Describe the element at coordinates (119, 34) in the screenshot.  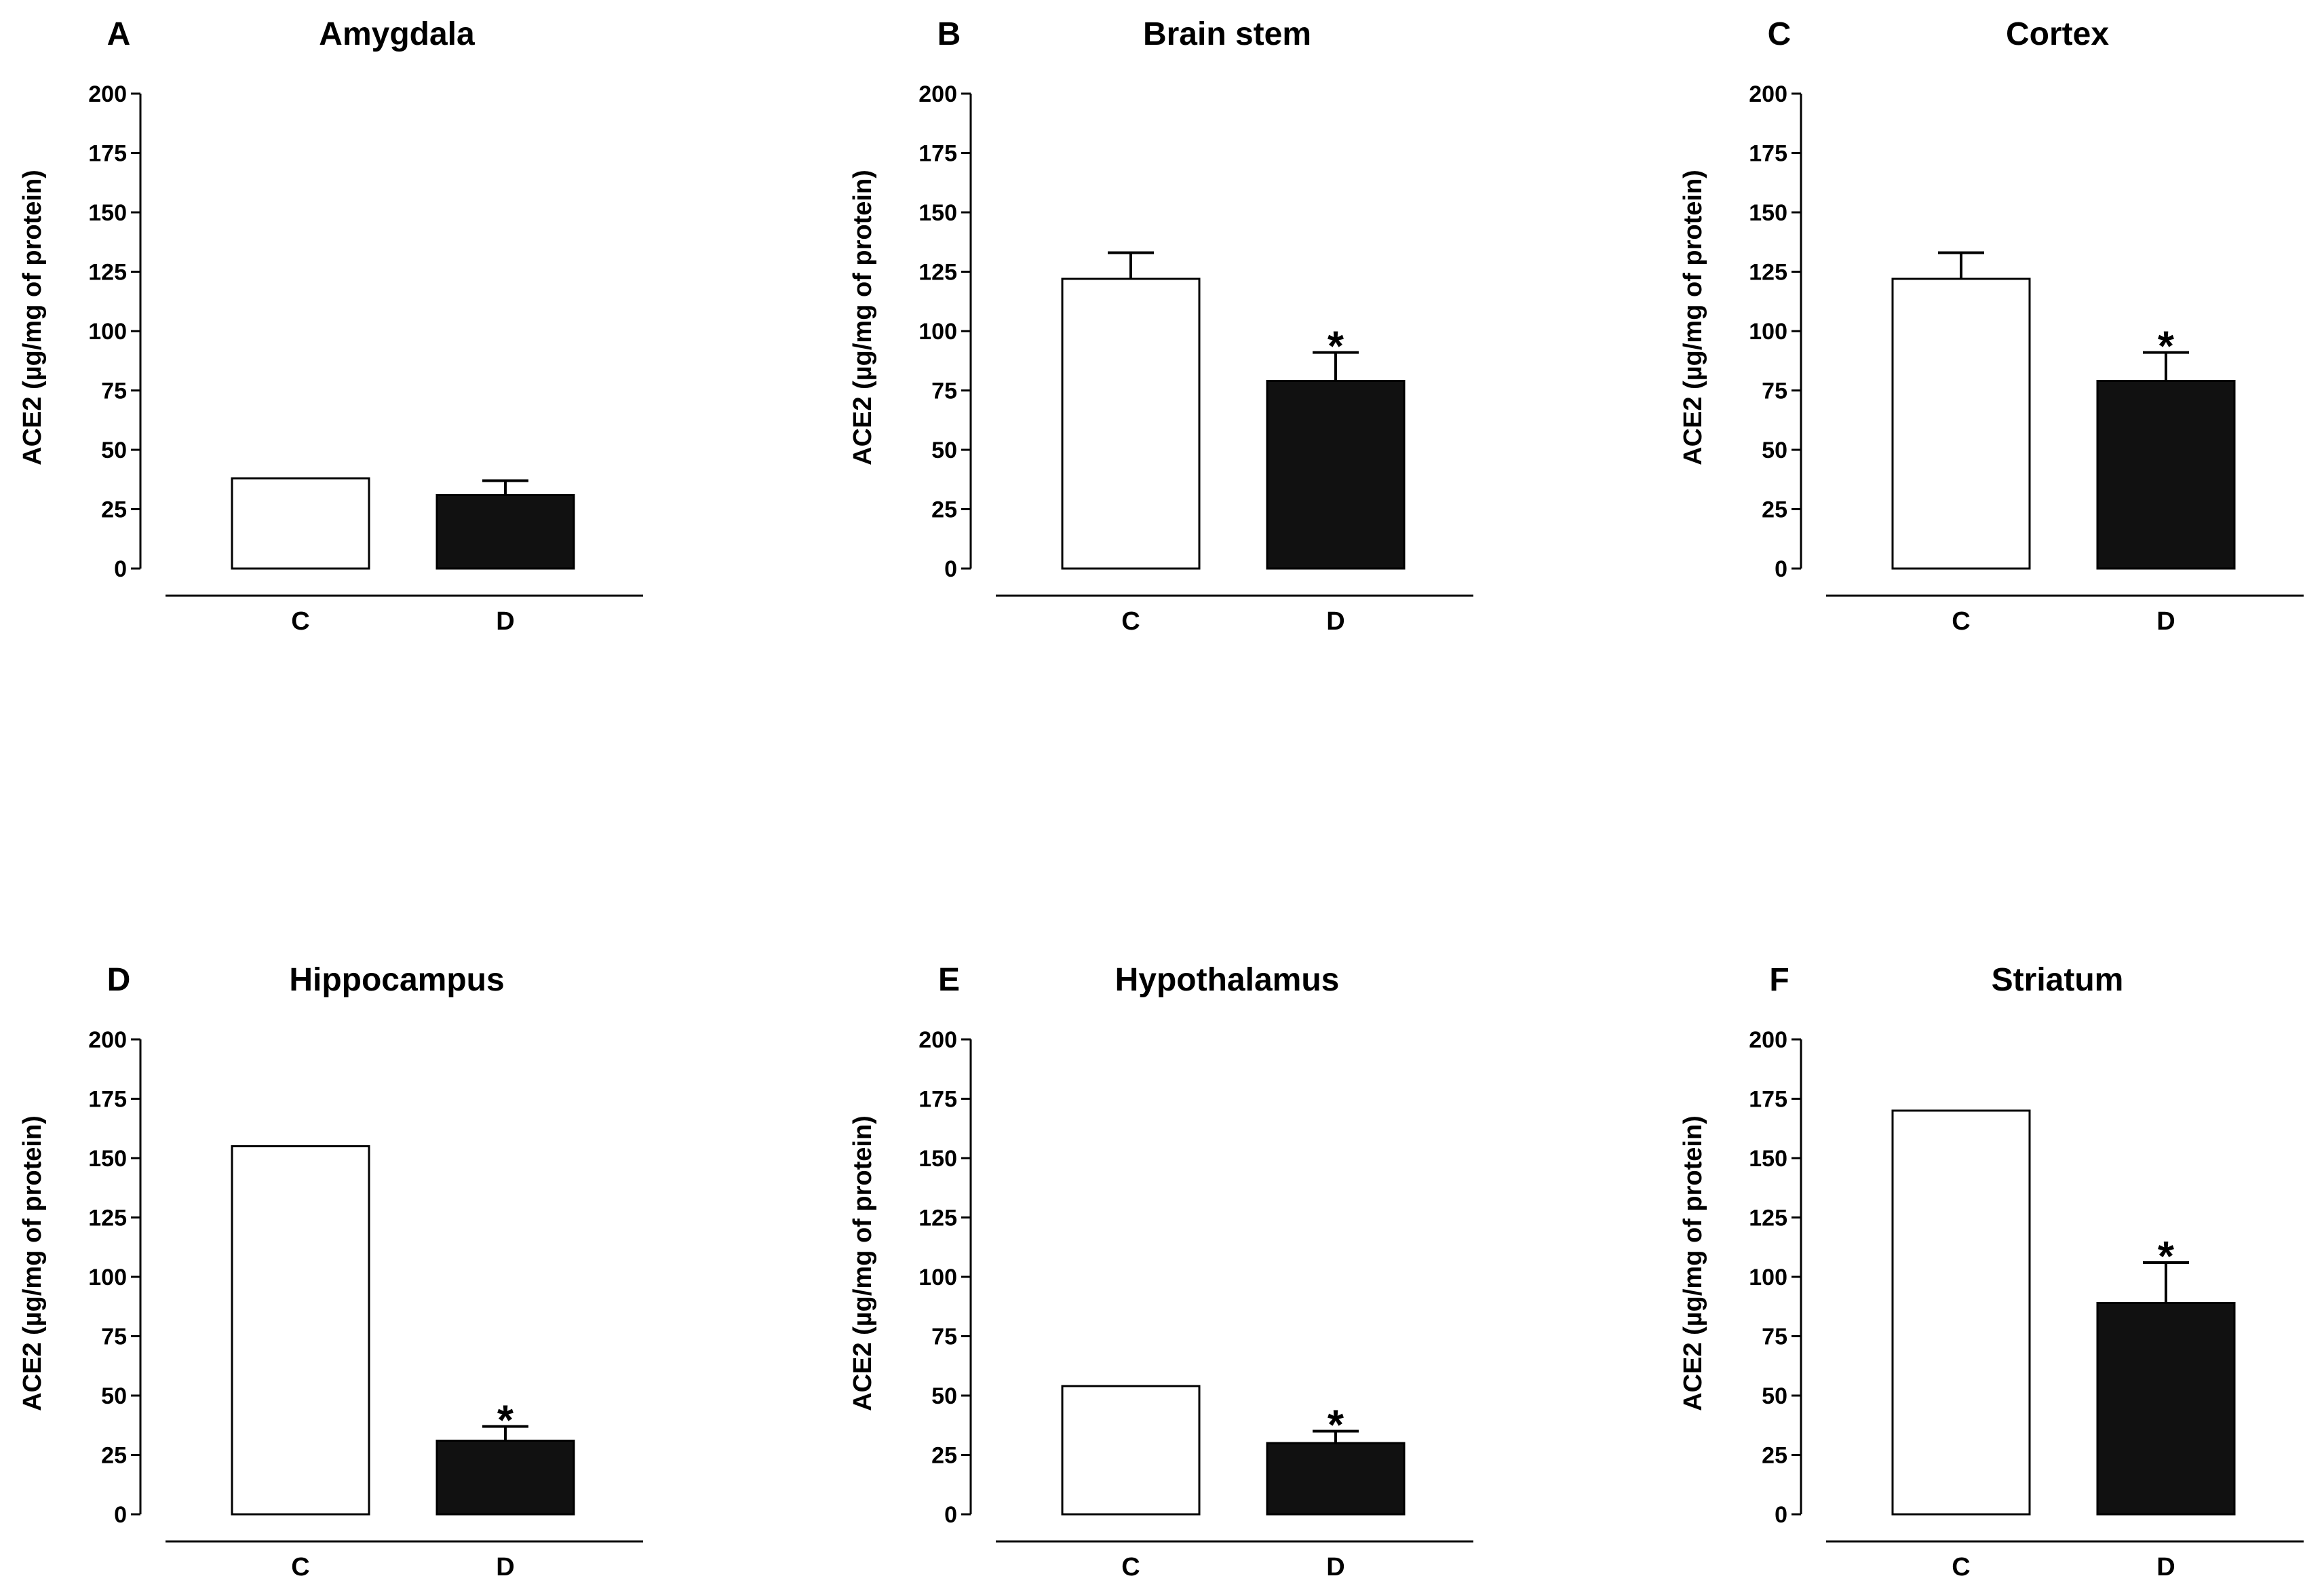
I see `panel-letter: A` at that location.